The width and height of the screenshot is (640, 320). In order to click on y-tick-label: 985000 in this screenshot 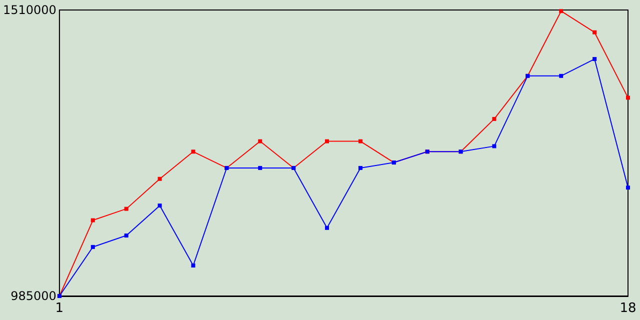, I will do `click(33, 296)`.